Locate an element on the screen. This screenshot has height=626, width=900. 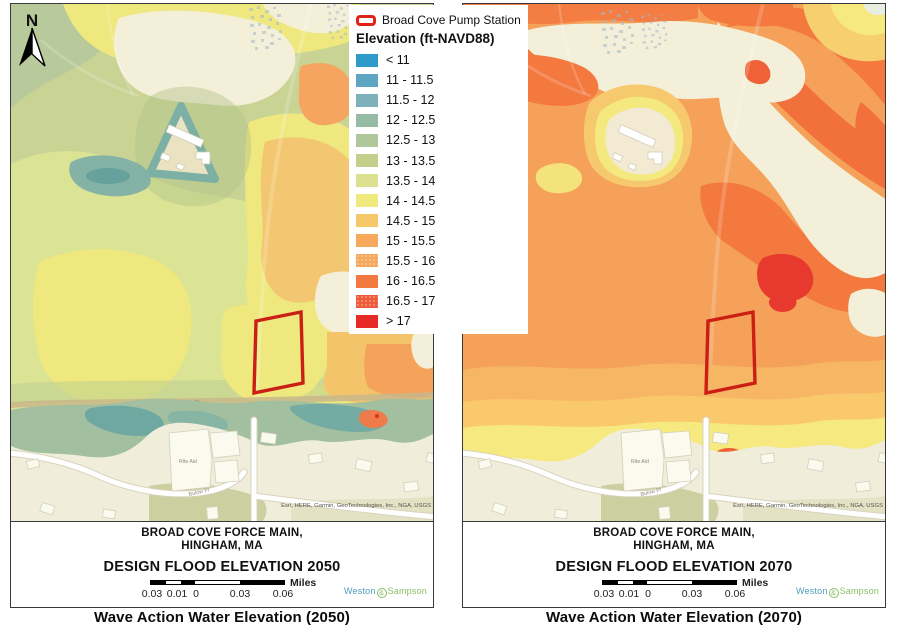
north-arrow-icon: N is located at coordinates (32, 39).